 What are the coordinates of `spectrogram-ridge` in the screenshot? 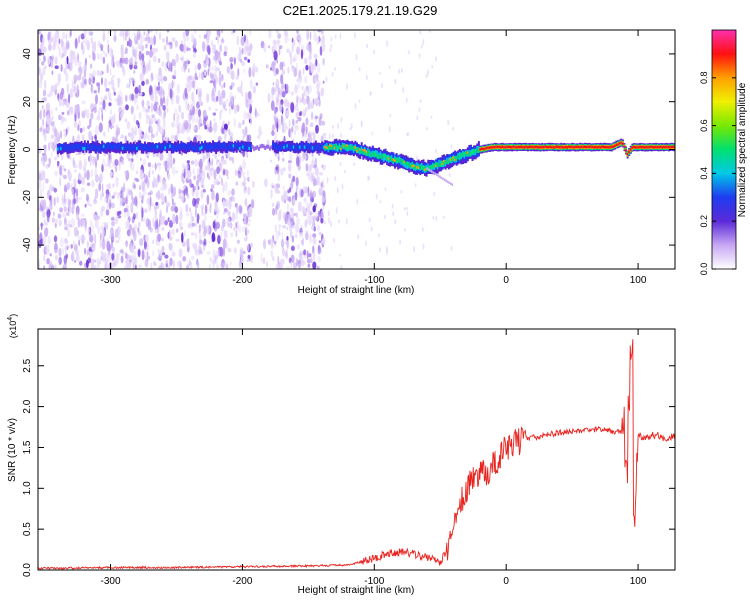 It's located at (365, 162).